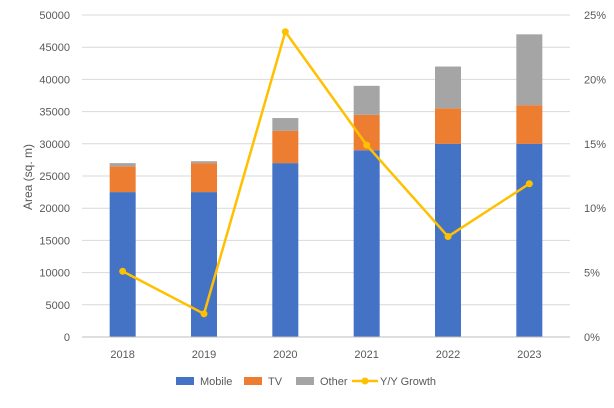 The image size is (614, 408). Describe the element at coordinates (54, 113) in the screenshot. I see `y-tick-label: 35000` at that location.